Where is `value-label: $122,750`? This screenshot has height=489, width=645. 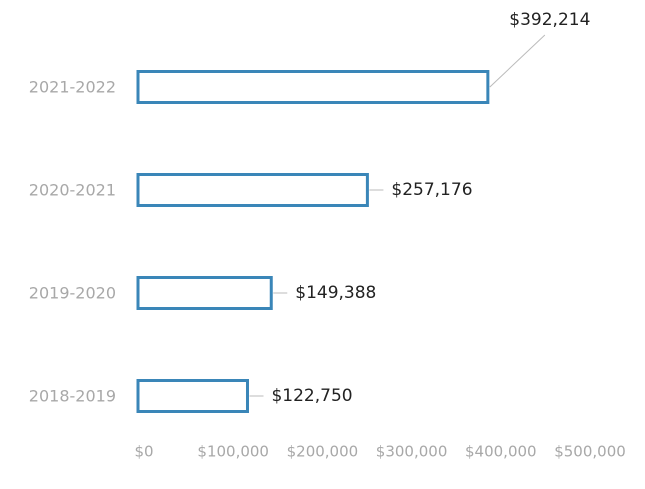 value-label: $122,750 is located at coordinates (311, 396).